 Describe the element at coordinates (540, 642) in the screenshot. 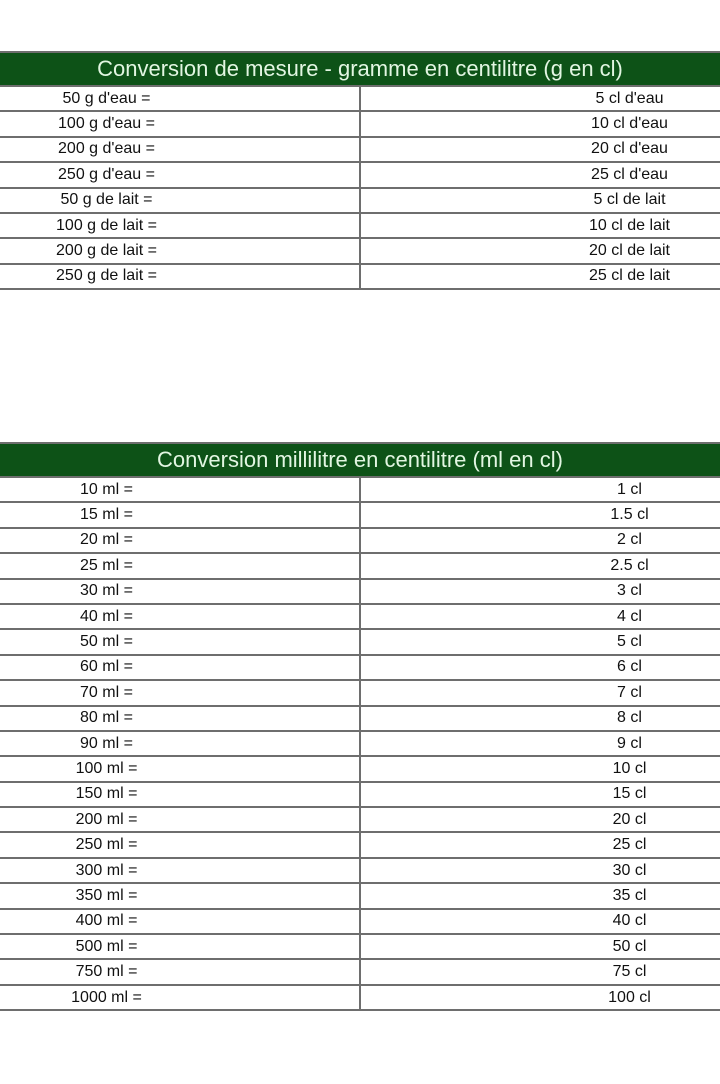

I see `converted-quantity-cell: 5 cl` at that location.